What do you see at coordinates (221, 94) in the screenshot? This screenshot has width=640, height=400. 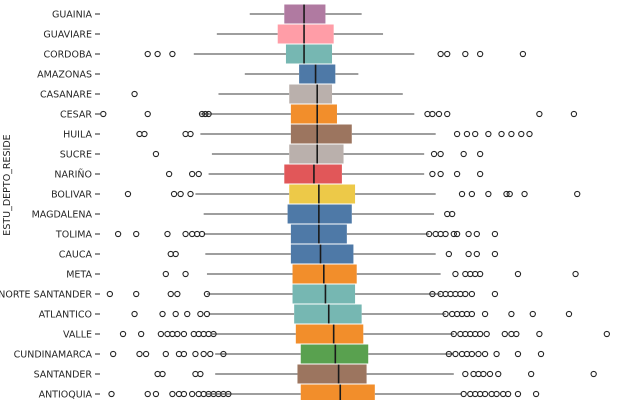 I see `box-group: CASANARE` at bounding box center [221, 94].